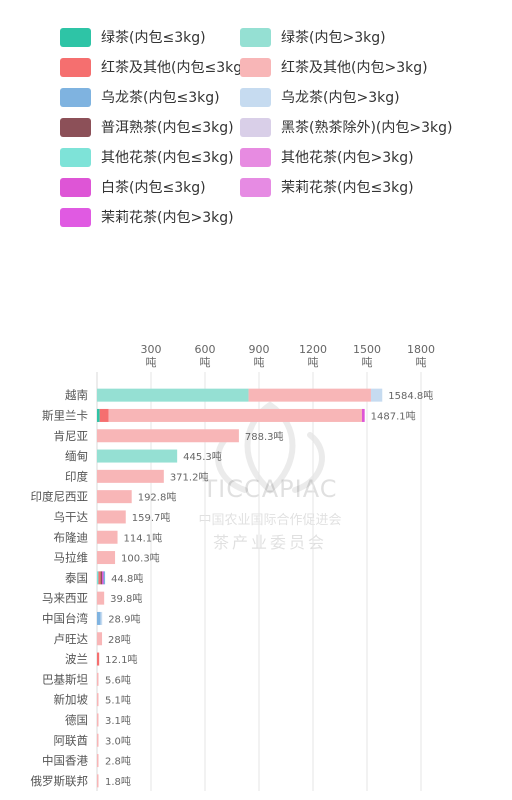 This screenshot has height=800, width=512. Describe the element at coordinates (118, 761) in the screenshot. I see `bar-value-label: 2.8吨` at that location.